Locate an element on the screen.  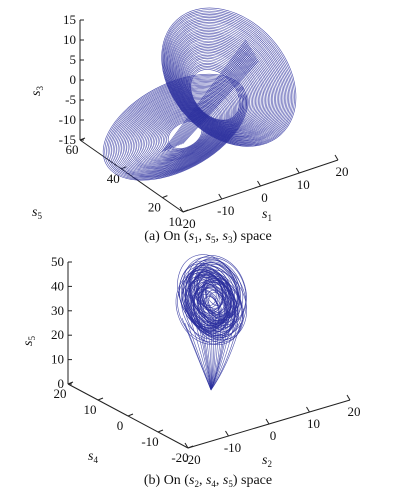
b-y-tick-label: -10 is located at coordinates (149, 441).